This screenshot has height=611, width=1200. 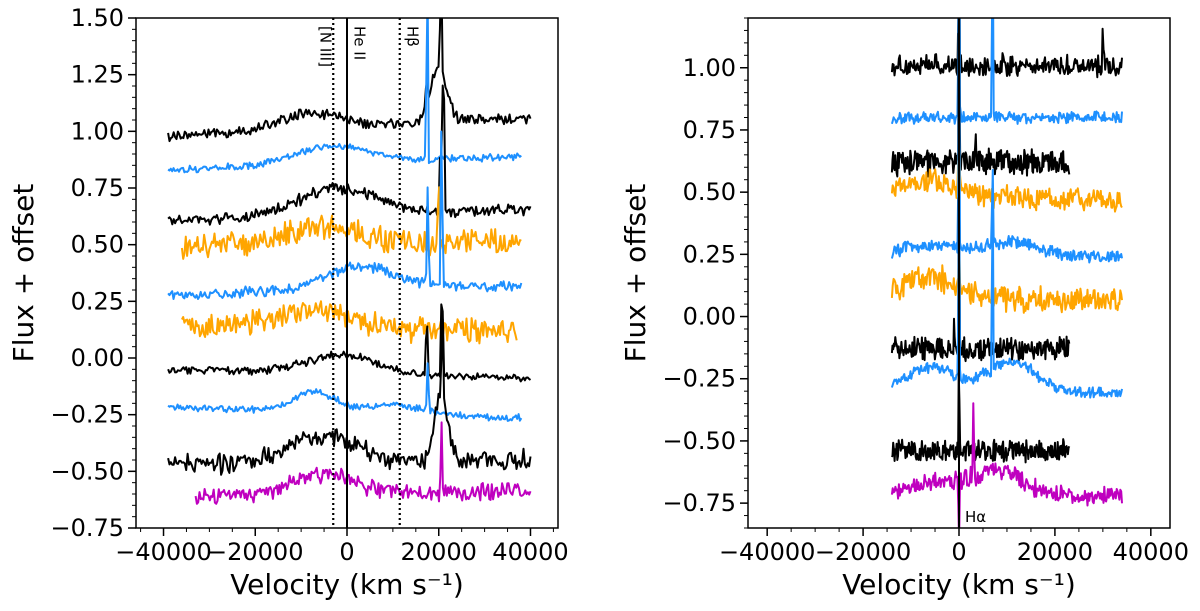 What do you see at coordinates (975, 517) in the screenshot?
I see `line-label: Hα` at bounding box center [975, 517].